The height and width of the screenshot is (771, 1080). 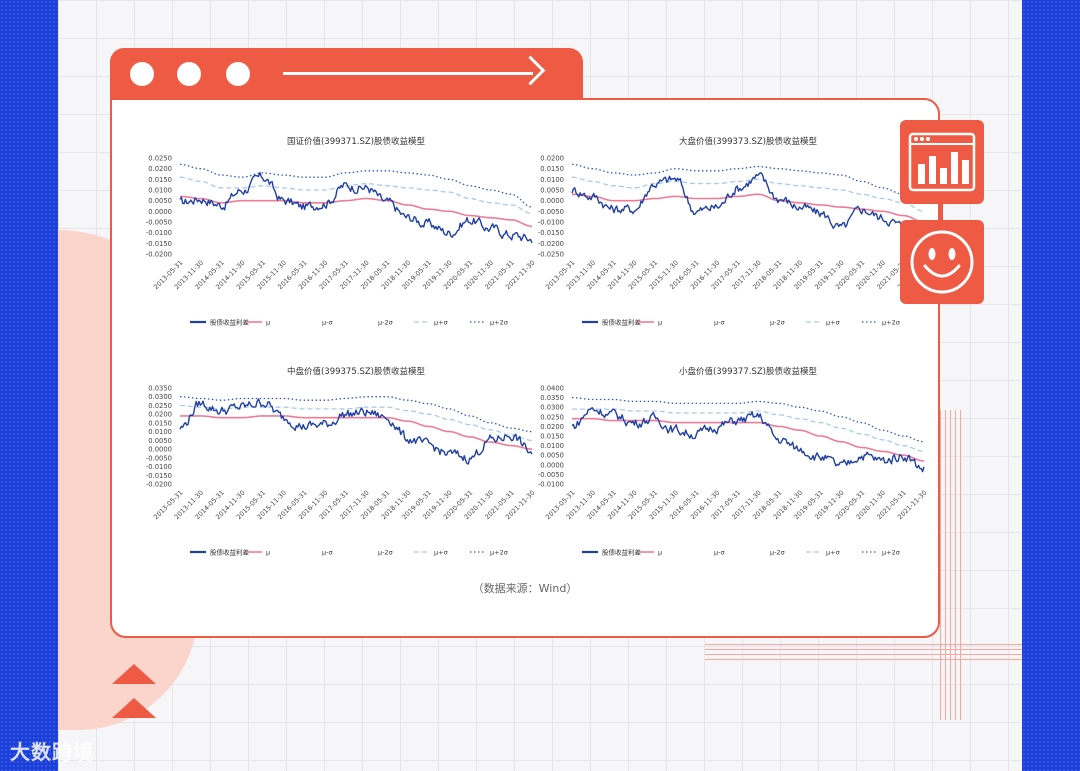 What do you see at coordinates (356, 141) in the screenshot?
I see `chart-title: 国证价值(399371.SZ)股债收益模型` at bounding box center [356, 141].